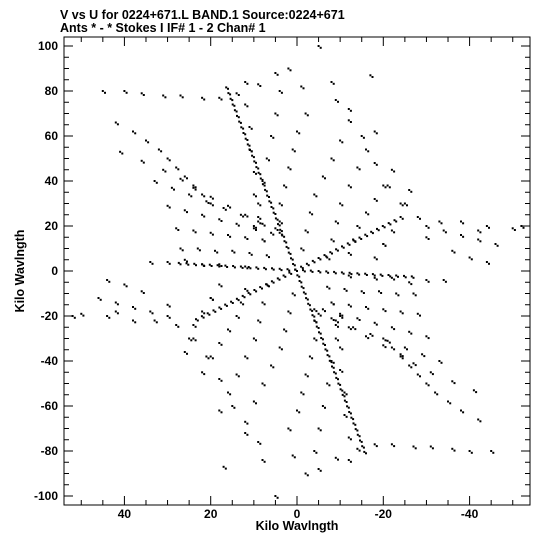  Describe the element at coordinates (54, 271) in the screenshot. I see `y-tick-label: 0` at that location.